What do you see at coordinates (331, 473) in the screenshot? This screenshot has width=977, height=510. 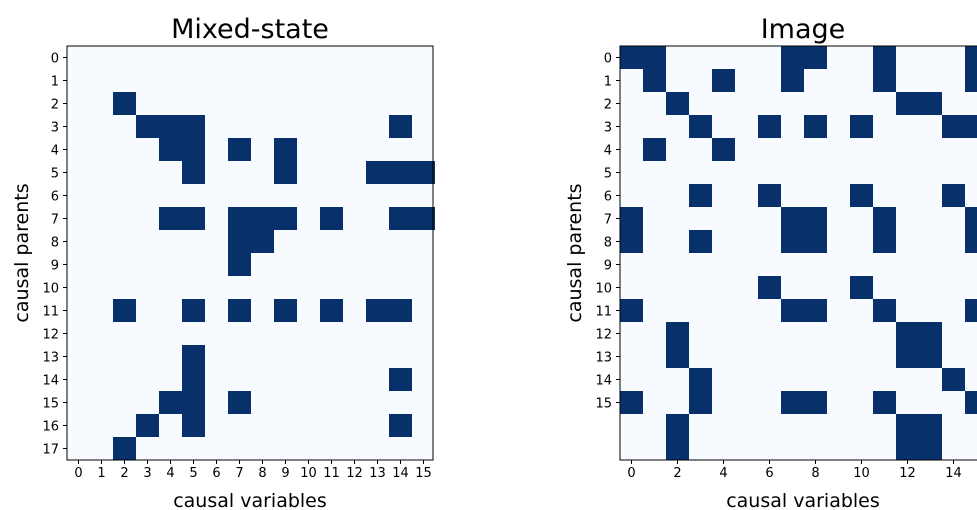 I see `x-tick-label: 11` at bounding box center [331, 473].